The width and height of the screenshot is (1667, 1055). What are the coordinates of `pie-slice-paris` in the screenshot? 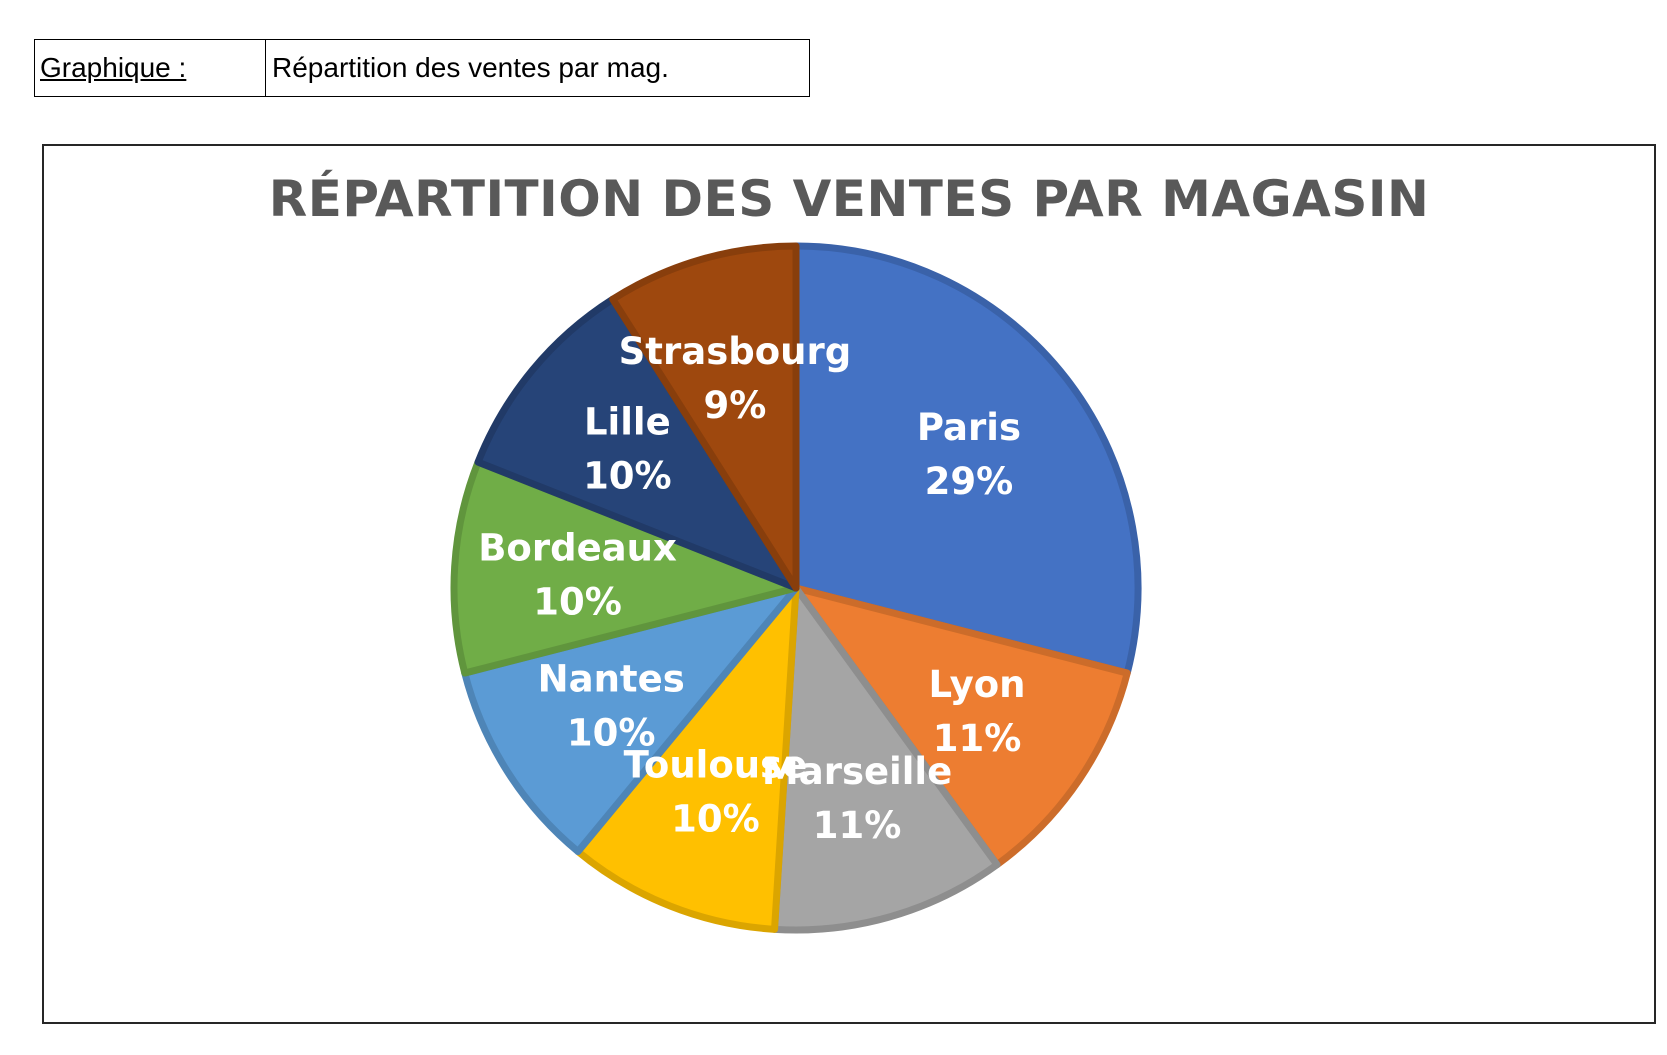 It's located at (967, 459).